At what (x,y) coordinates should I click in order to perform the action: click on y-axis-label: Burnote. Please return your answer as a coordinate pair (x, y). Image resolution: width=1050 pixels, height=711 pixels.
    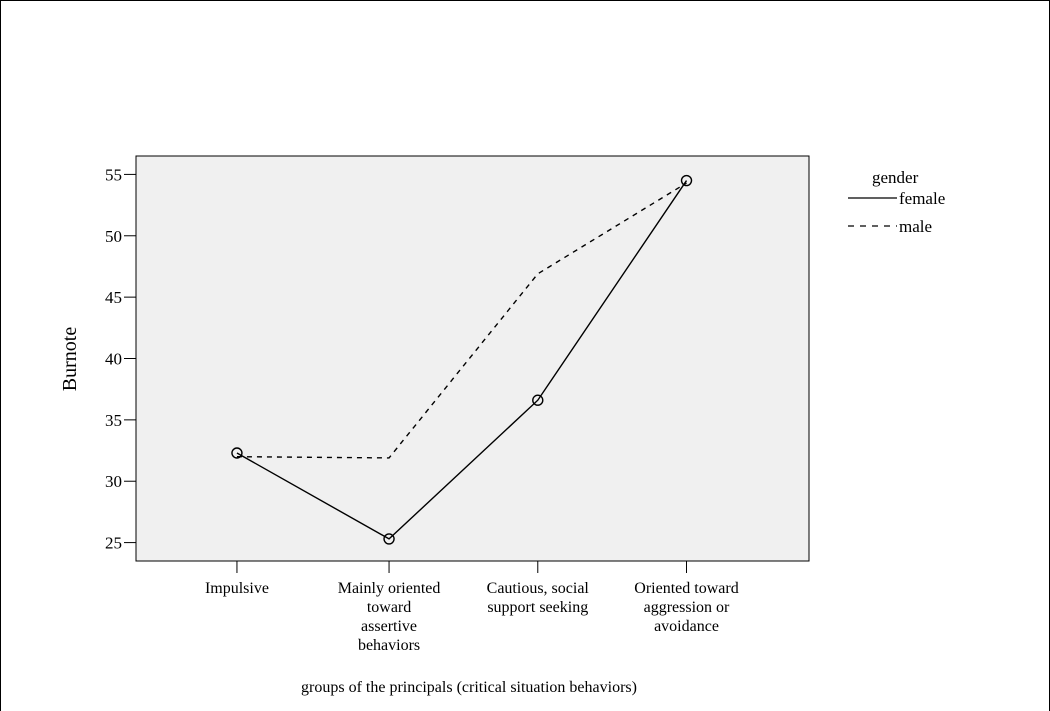
    Looking at the image, I should click on (70, 359).